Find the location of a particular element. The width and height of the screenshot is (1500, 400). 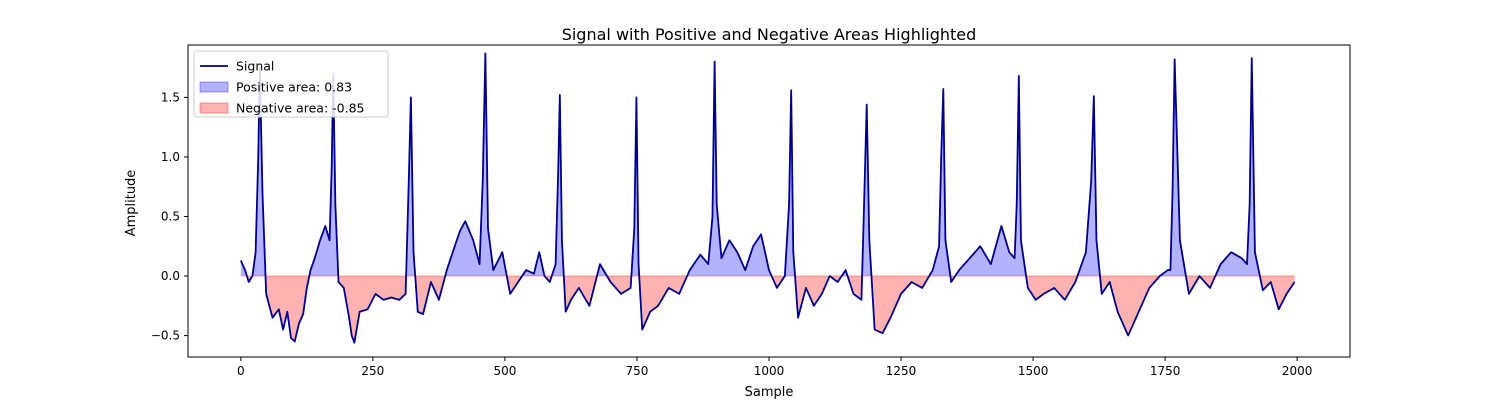

x-tick-label: 1250 is located at coordinates (901, 371).